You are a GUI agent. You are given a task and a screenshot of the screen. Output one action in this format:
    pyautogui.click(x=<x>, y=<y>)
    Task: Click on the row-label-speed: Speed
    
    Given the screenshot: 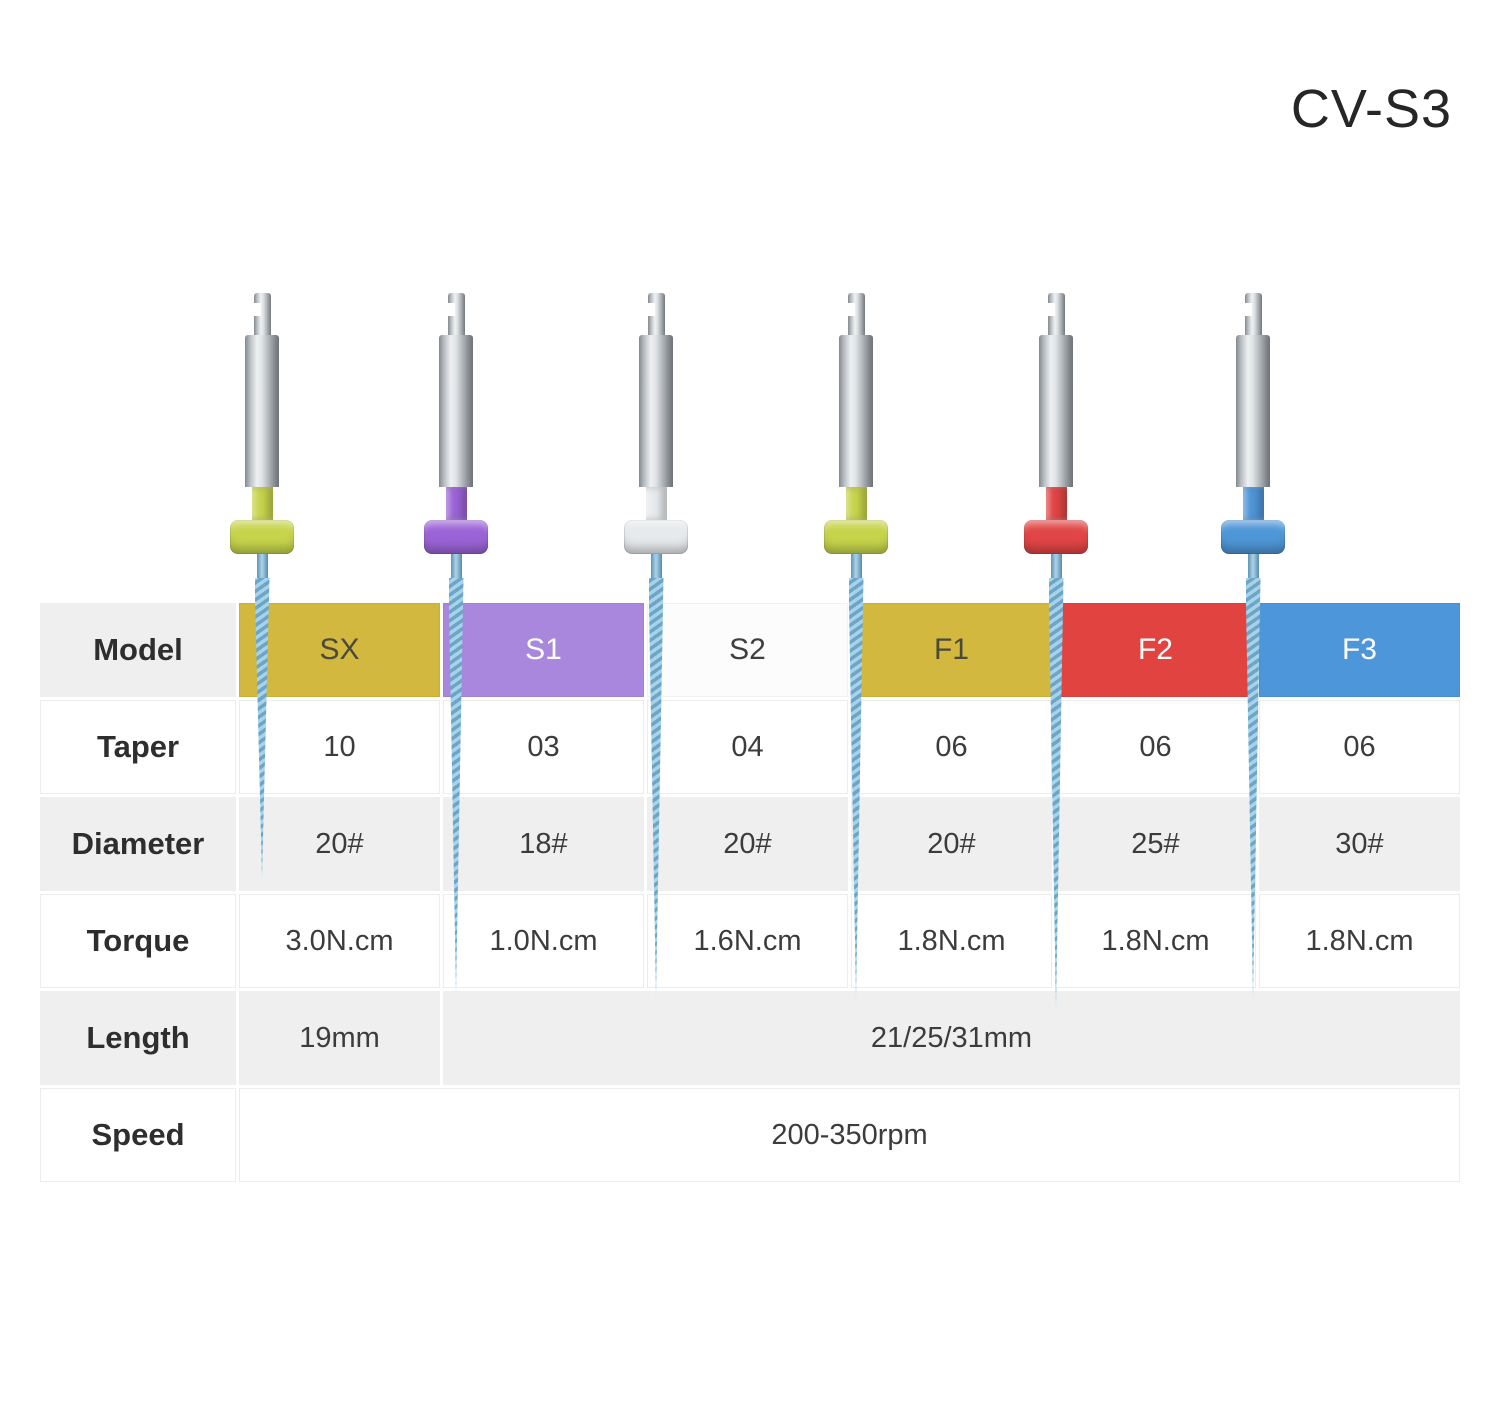 What is the action you would take?
    pyautogui.click(x=138, y=1135)
    